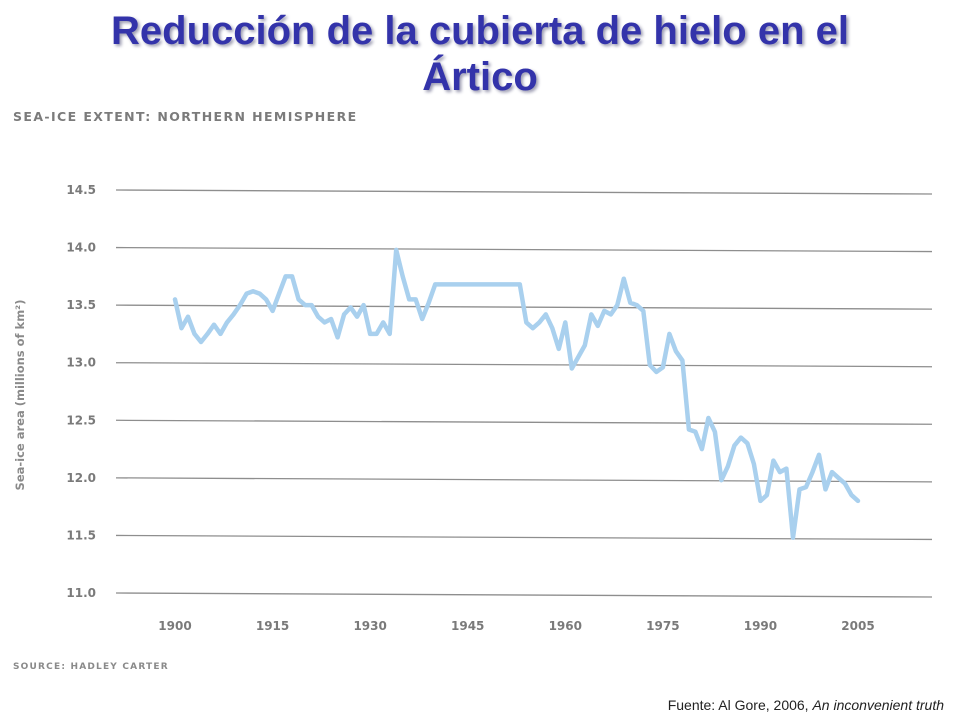 This screenshot has width=960, height=720. Describe the element at coordinates (878, 705) in the screenshot. I see `credit-book-title: An inconvenient truth` at that location.